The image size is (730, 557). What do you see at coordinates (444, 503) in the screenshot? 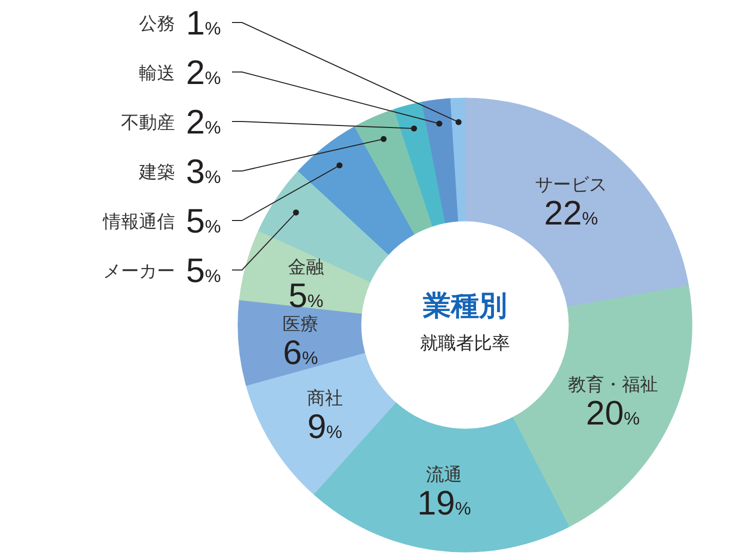
I see `data-label: 19%` at bounding box center [444, 503].